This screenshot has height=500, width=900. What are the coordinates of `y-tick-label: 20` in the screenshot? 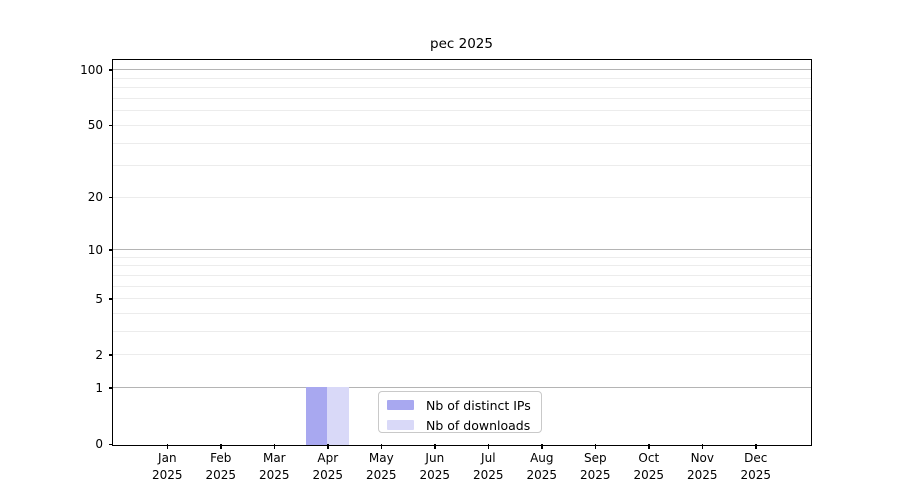 It's located at (95, 197).